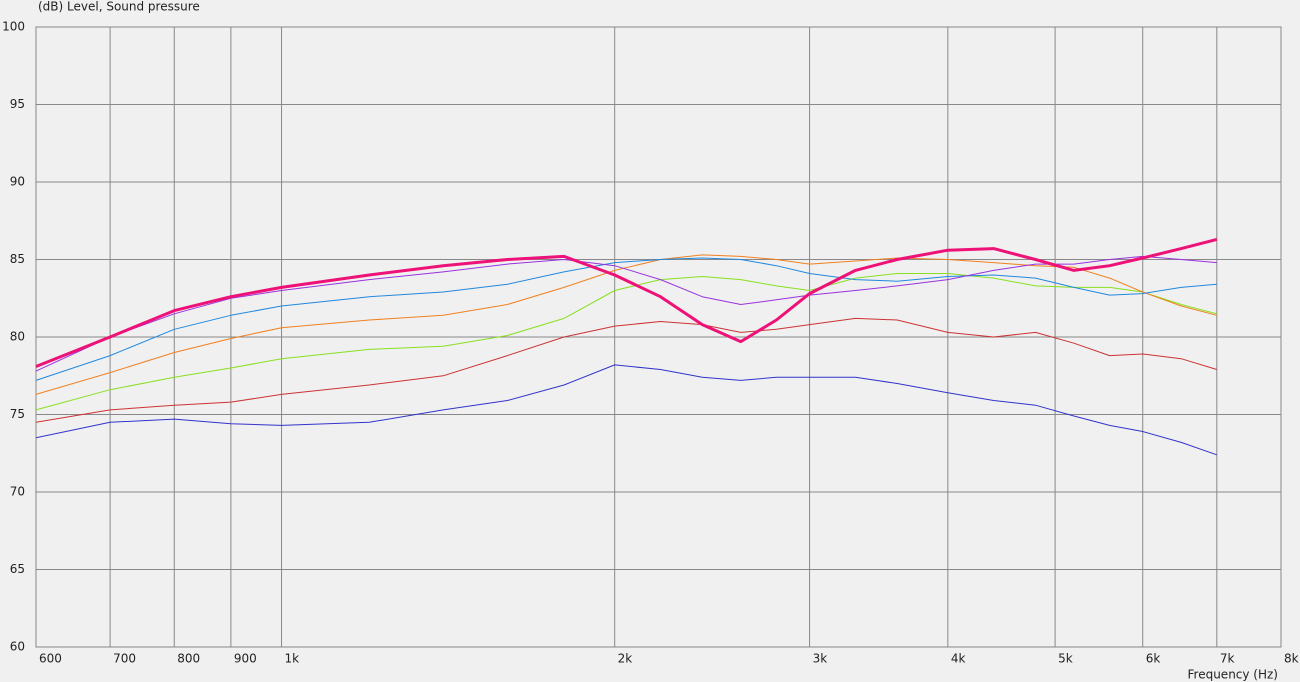 The height and width of the screenshot is (682, 1300). Describe the element at coordinates (1227, 659) in the screenshot. I see `x-tick-label: 7k` at that location.